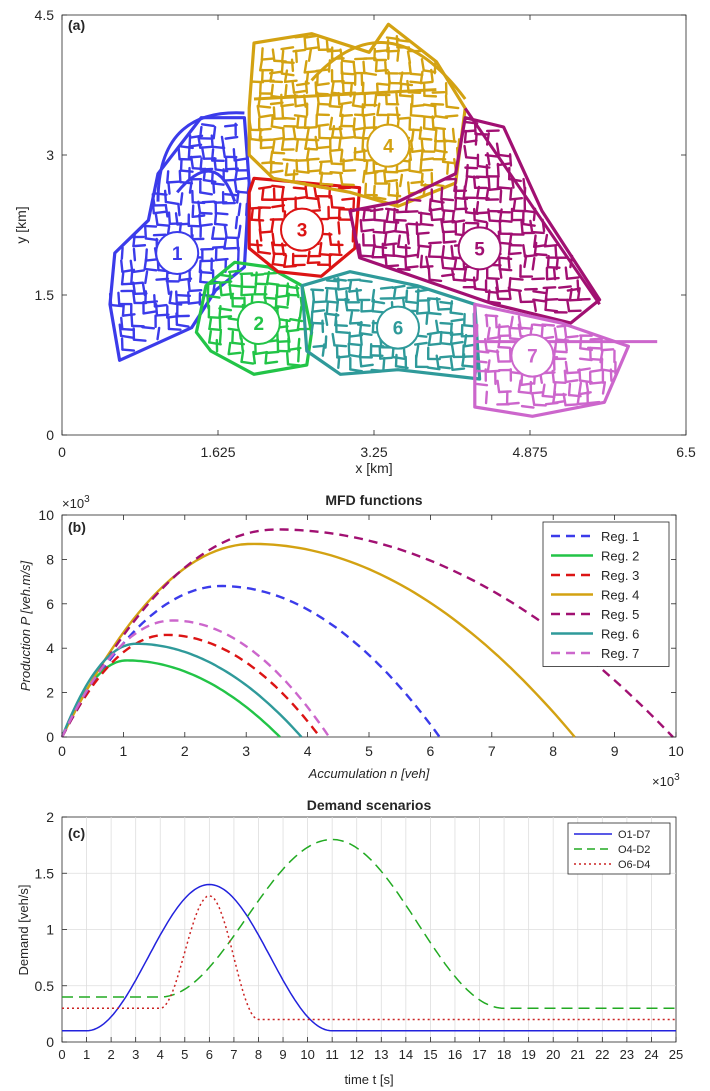 The height and width of the screenshot is (1091, 710). Describe the element at coordinates (45, 986) in the screenshot. I see `y-tick-label: 0.5` at that location.